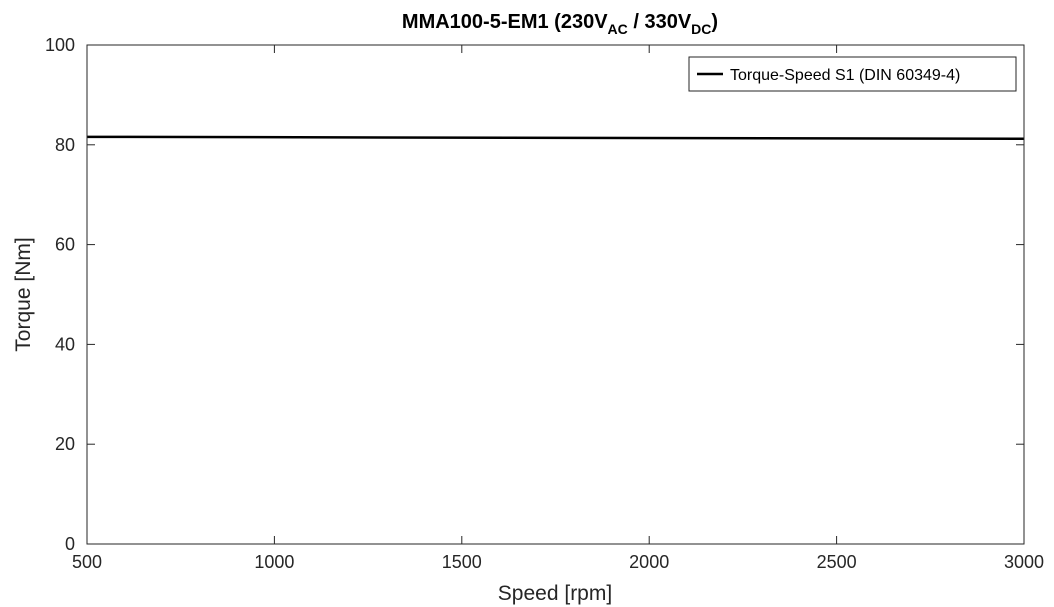  I want to click on y-tick-label: 80, so click(65, 145).